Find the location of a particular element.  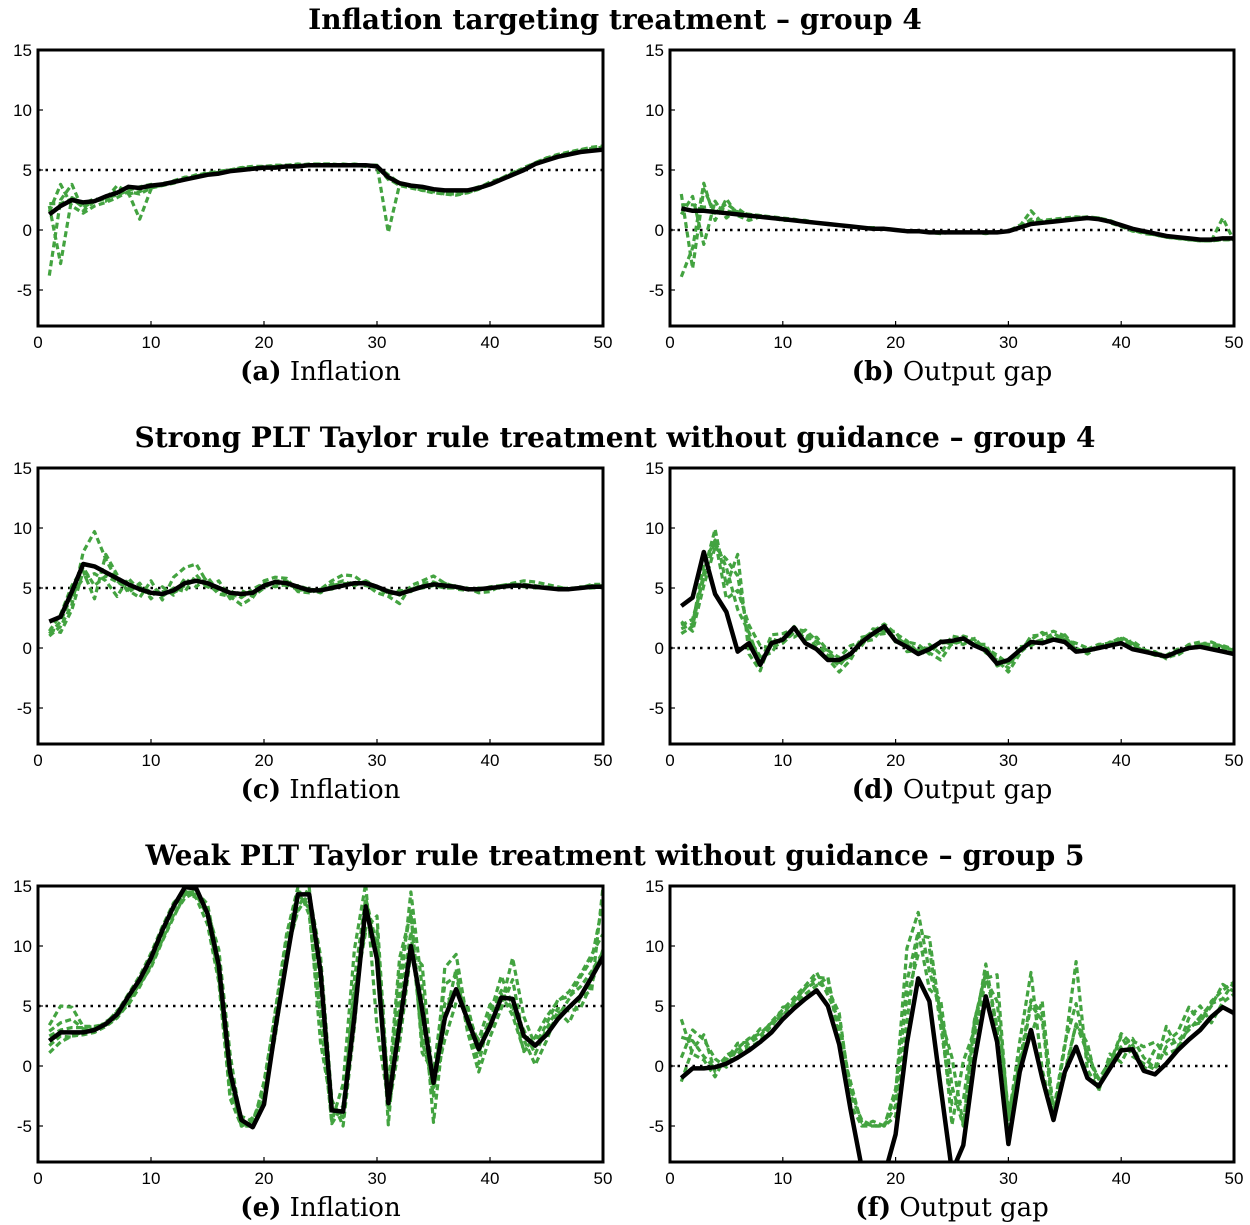

panel-caption: (c) Inflation is located at coordinates (321, 790).